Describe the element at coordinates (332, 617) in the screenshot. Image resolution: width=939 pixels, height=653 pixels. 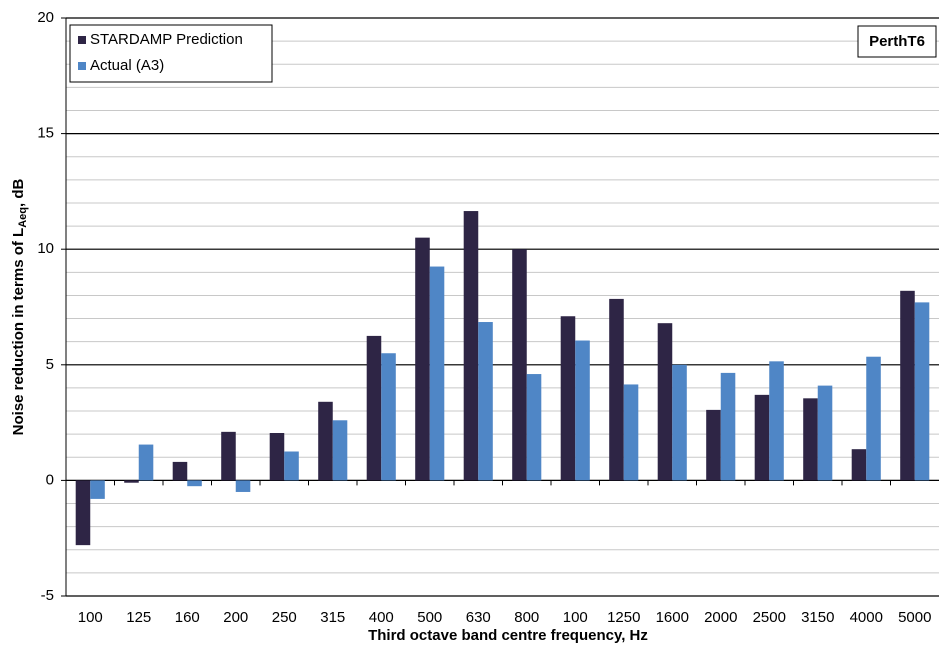
I see `x-tick-label: 315` at that location.